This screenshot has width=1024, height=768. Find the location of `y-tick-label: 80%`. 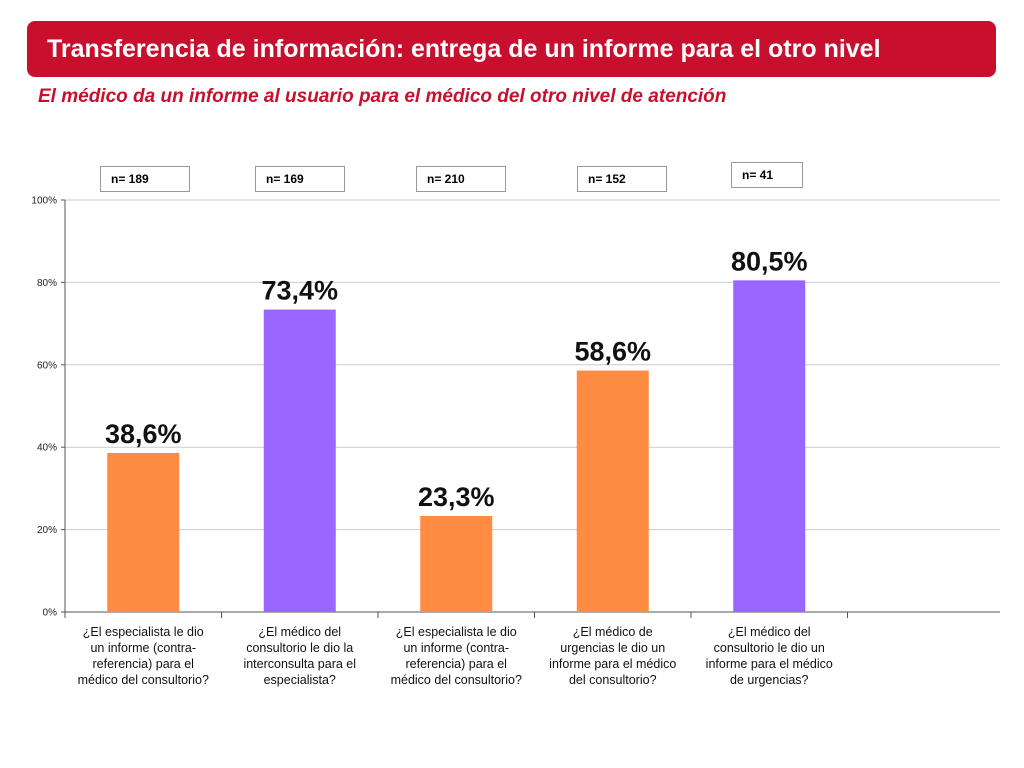

y-tick-label: 80% is located at coordinates (47, 283).